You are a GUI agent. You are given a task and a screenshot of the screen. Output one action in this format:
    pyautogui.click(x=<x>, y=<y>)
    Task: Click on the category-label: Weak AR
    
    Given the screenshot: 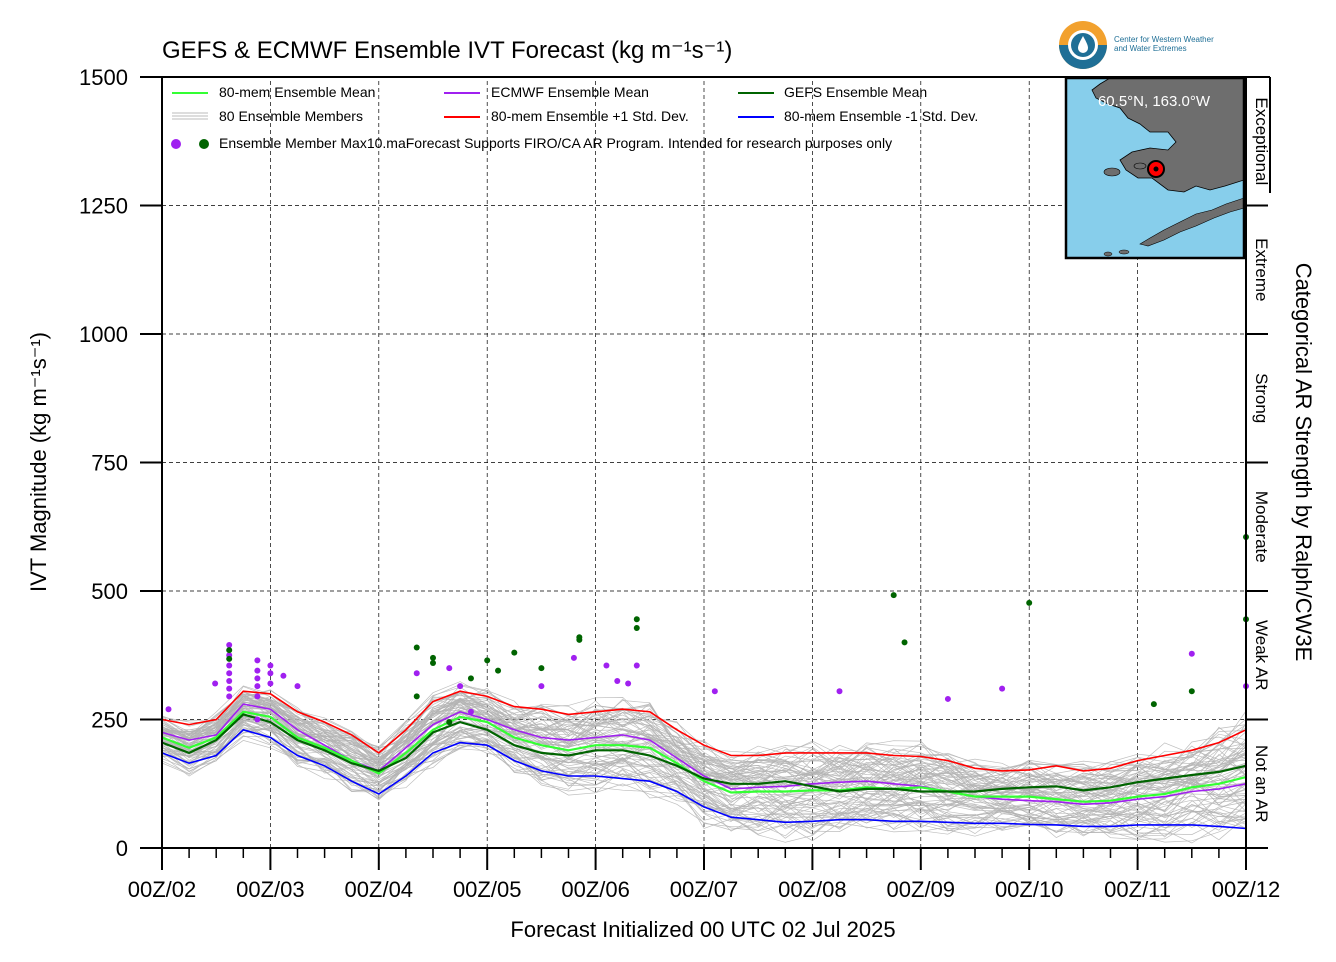 What is the action you would take?
    pyautogui.click(x=1261, y=655)
    